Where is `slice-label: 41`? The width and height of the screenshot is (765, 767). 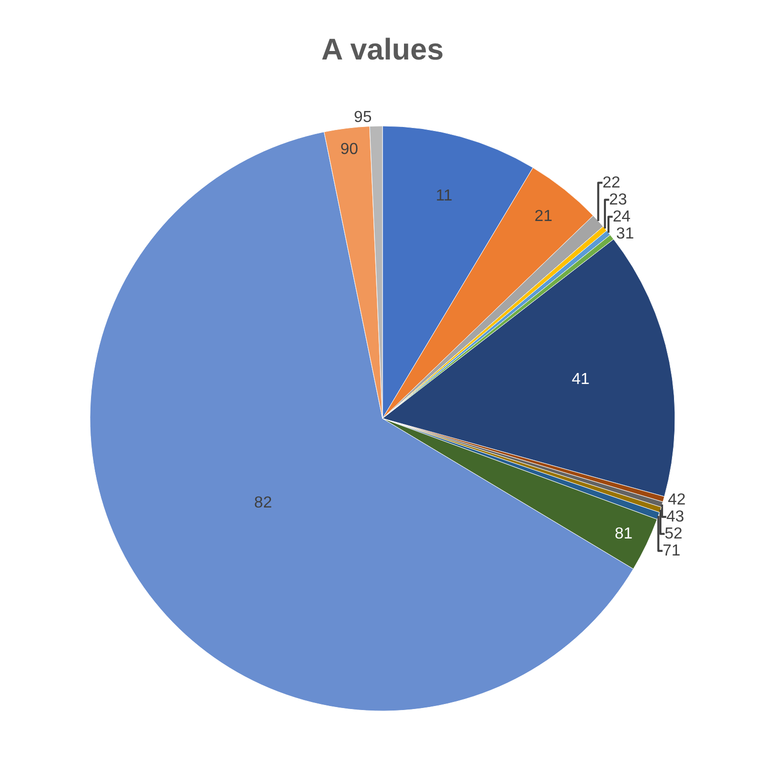 slice-label: 41 is located at coordinates (581, 379).